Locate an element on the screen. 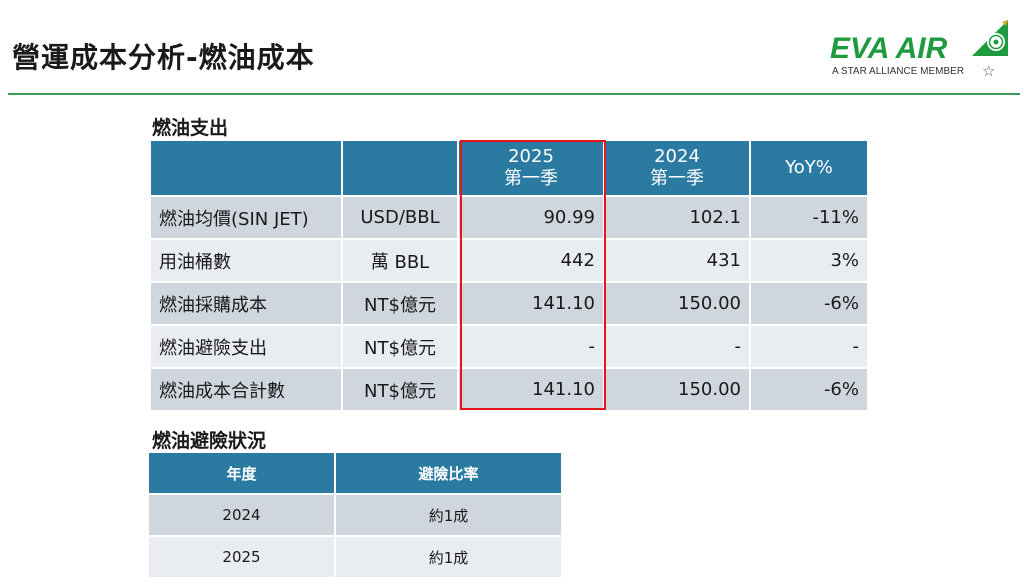 The height and width of the screenshot is (584, 1024). fuel-expense-title: 燃油支出 is located at coordinates (190, 128).